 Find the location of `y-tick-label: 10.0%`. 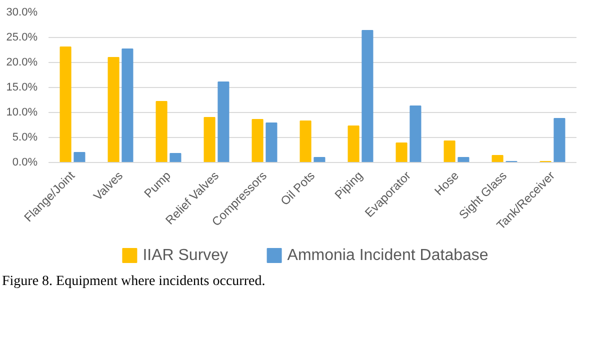

y-tick-label: 10.0% is located at coordinates (22, 112).